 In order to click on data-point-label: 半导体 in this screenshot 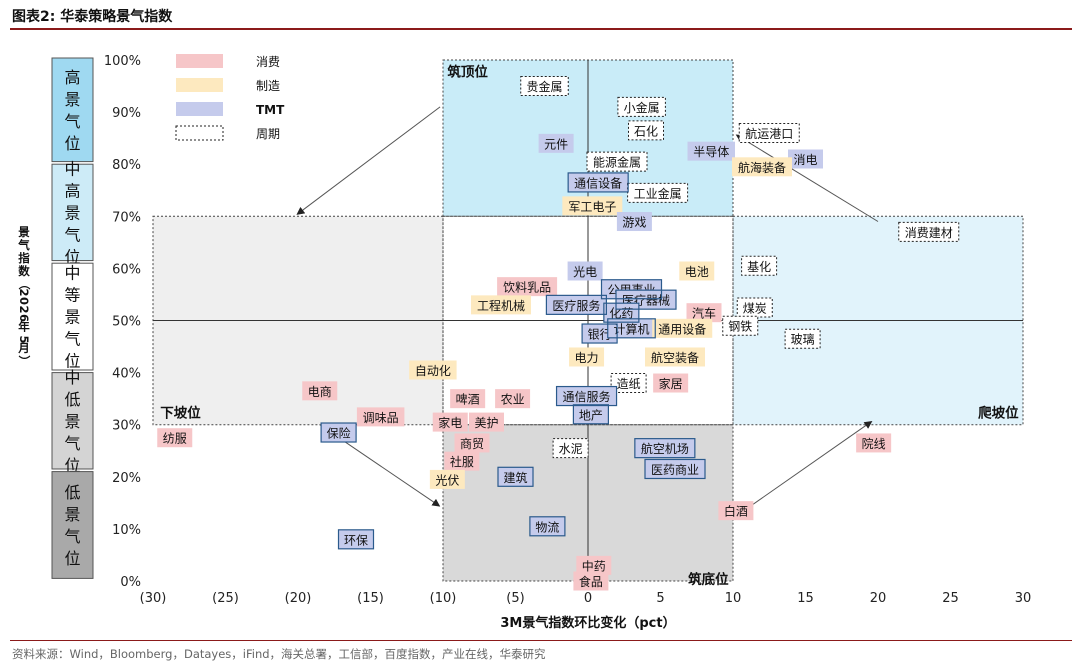, I will do `click(711, 152)`.